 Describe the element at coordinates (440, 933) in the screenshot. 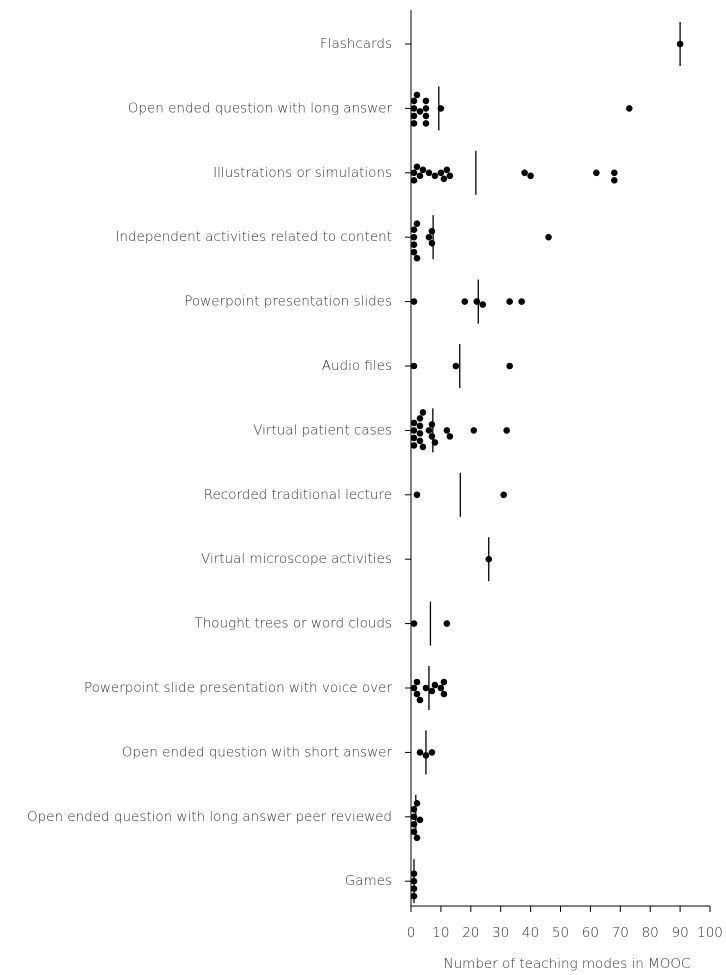

I see `x-tick-label: 10` at that location.